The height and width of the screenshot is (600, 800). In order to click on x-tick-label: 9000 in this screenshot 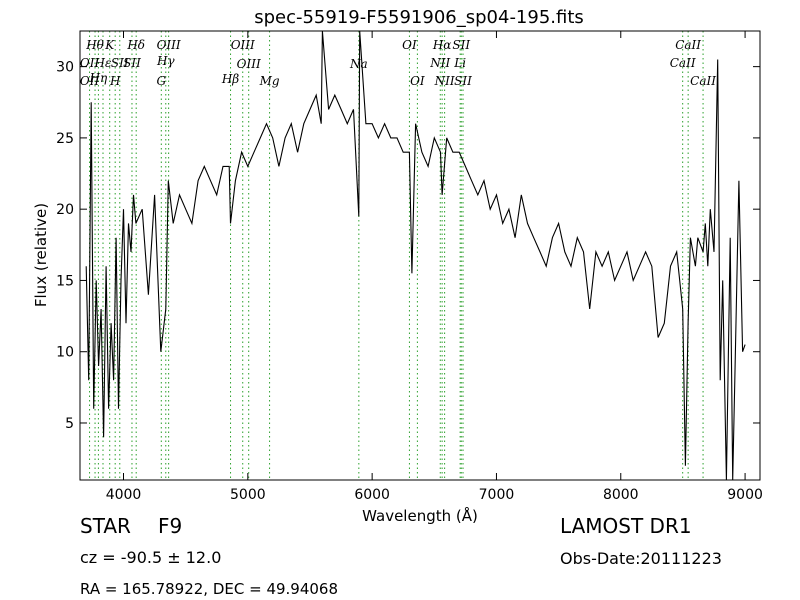, I will do `click(745, 495)`.